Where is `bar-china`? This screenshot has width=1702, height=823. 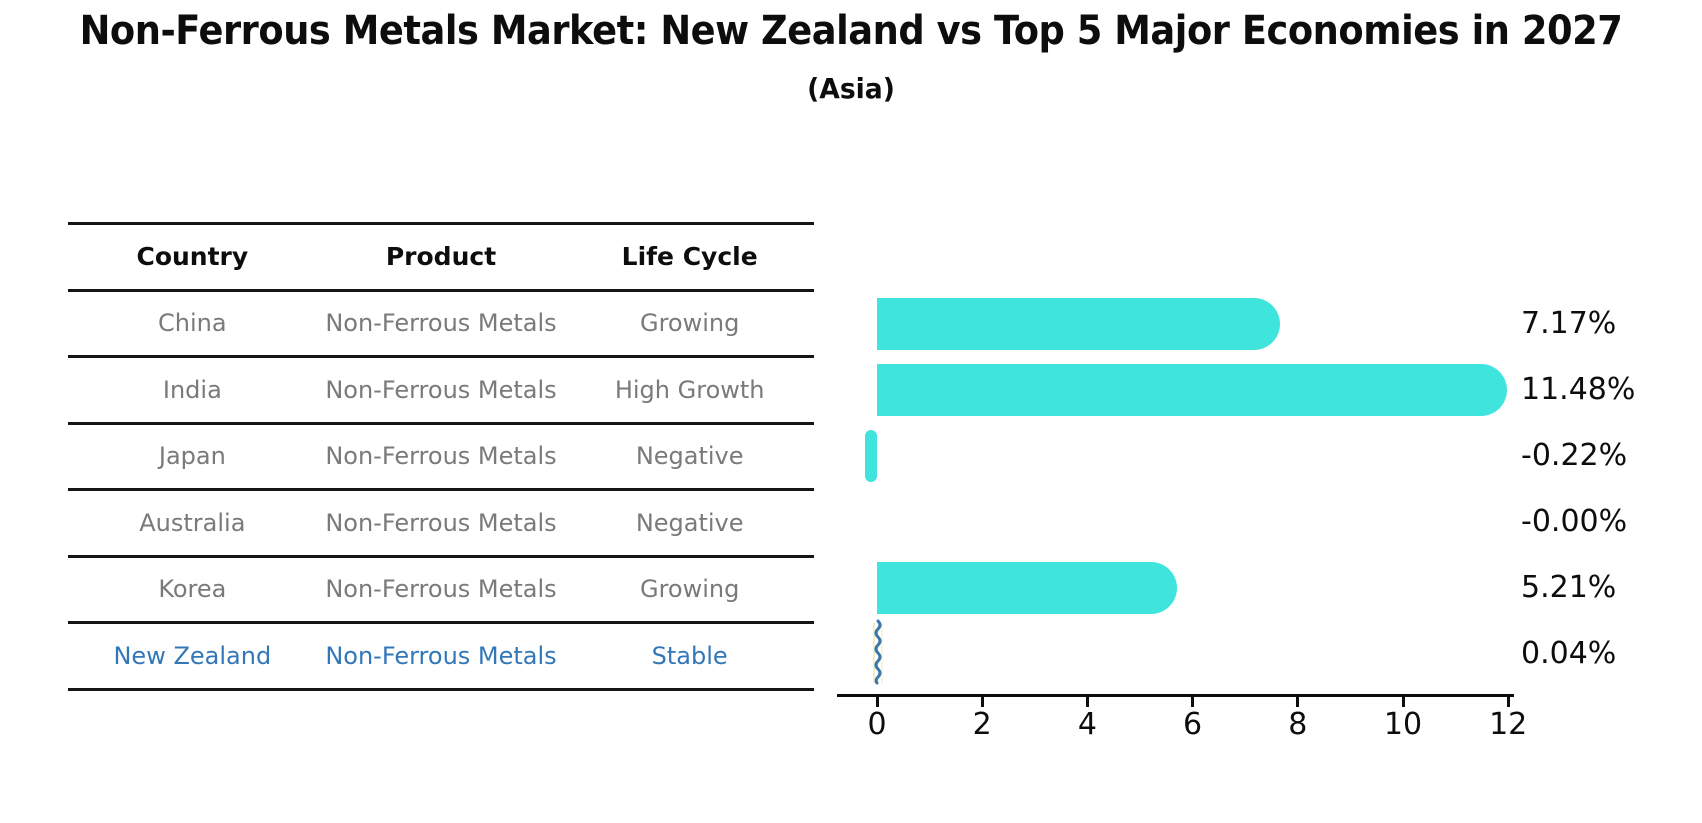
bar-china is located at coordinates (1079, 324).